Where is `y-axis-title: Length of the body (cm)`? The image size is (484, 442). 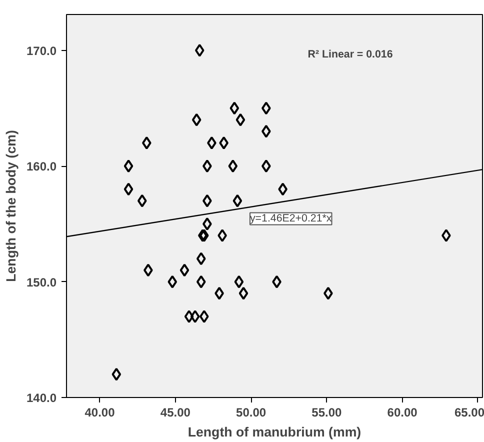
y-axis-title: Length of the body (cm) is located at coordinates (10, 206).